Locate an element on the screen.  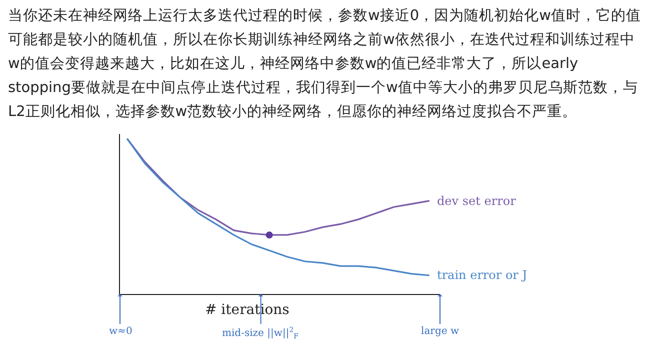
series-label: dev set error is located at coordinates (476, 201).